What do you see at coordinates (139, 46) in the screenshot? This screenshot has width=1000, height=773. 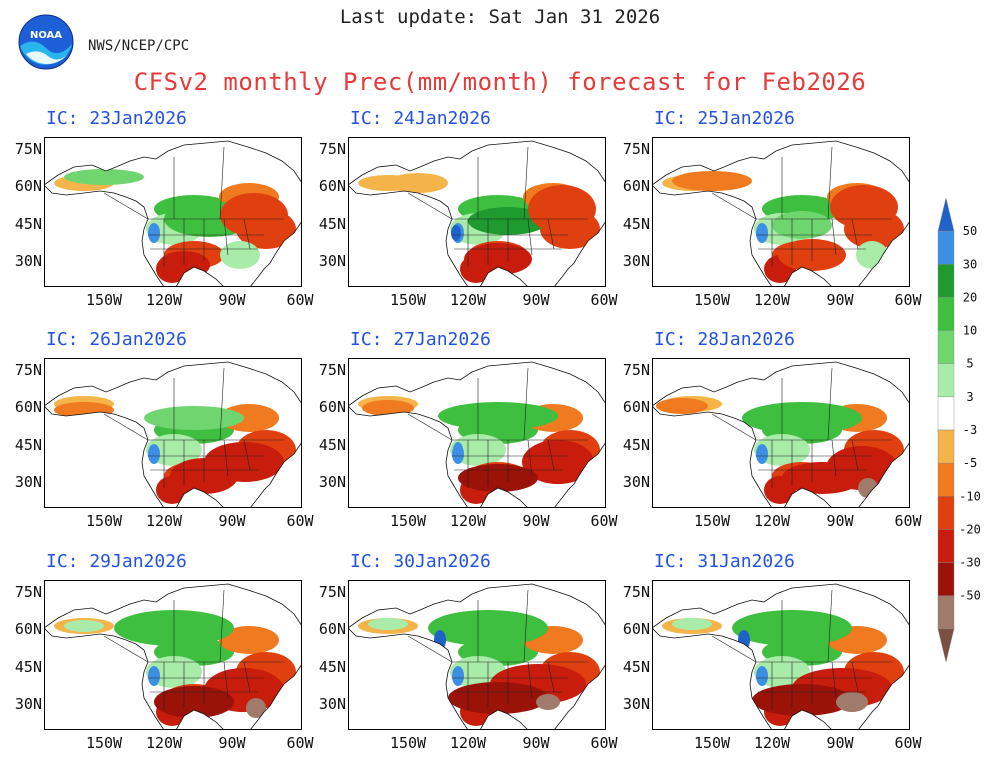 I see `agency-label: NWS/NCEP/CPC` at bounding box center [139, 46].